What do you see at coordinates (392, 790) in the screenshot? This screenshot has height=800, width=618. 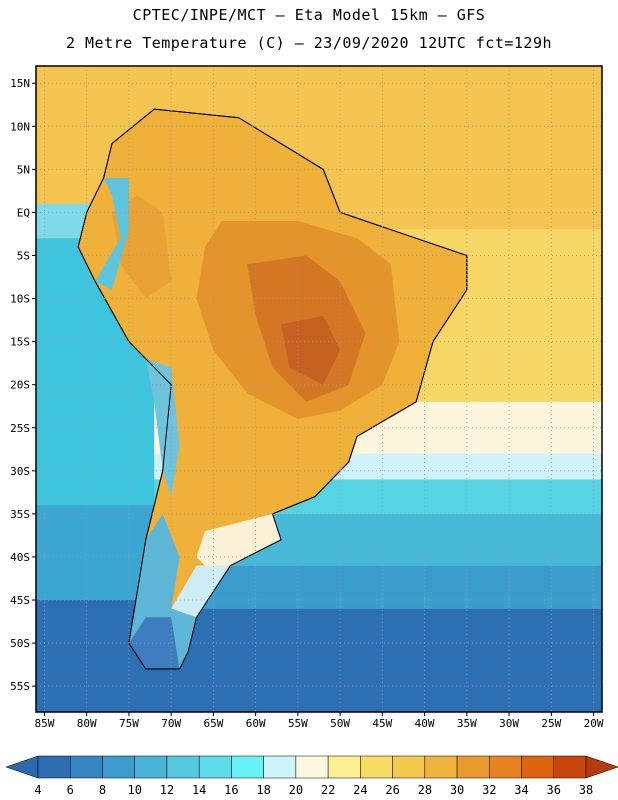 I see `legend-label: 26` at bounding box center [392, 790].